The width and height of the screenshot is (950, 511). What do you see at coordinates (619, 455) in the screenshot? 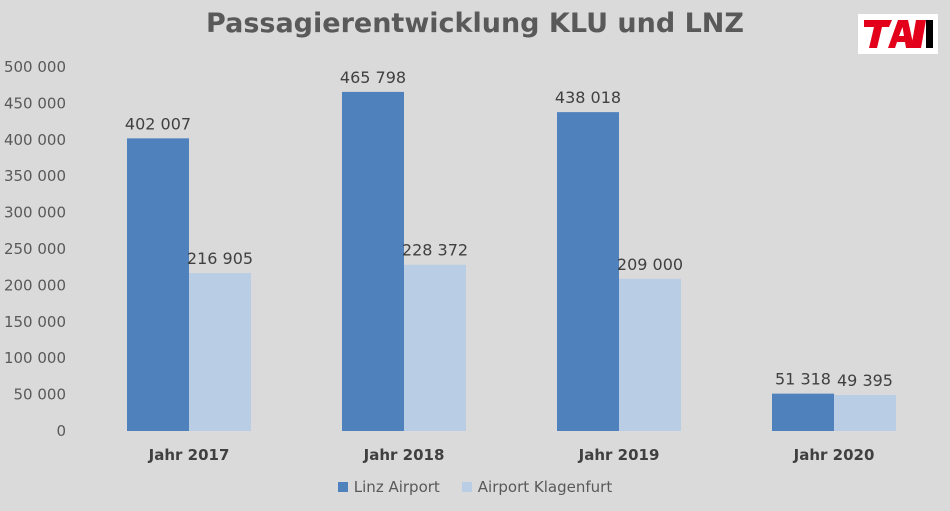
I see `x-category-label: Jahr 2019` at bounding box center [619, 455].